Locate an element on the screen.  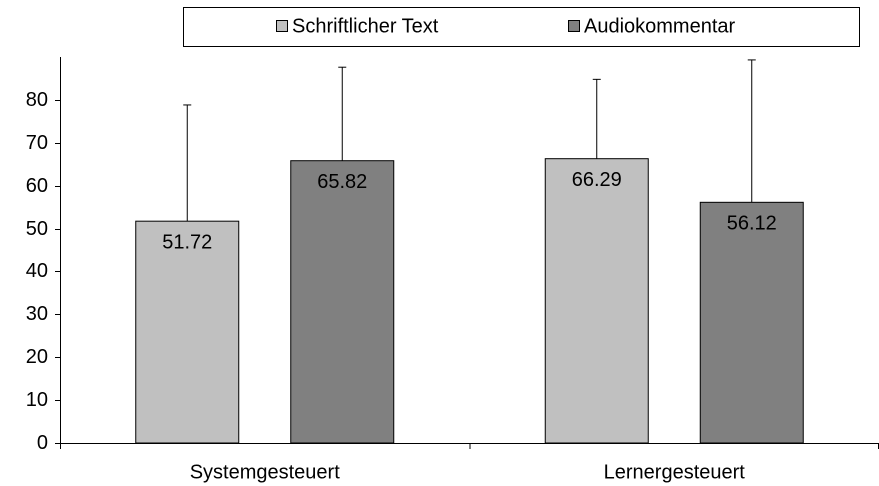
y-tick-label: 30 is located at coordinates (37, 314).